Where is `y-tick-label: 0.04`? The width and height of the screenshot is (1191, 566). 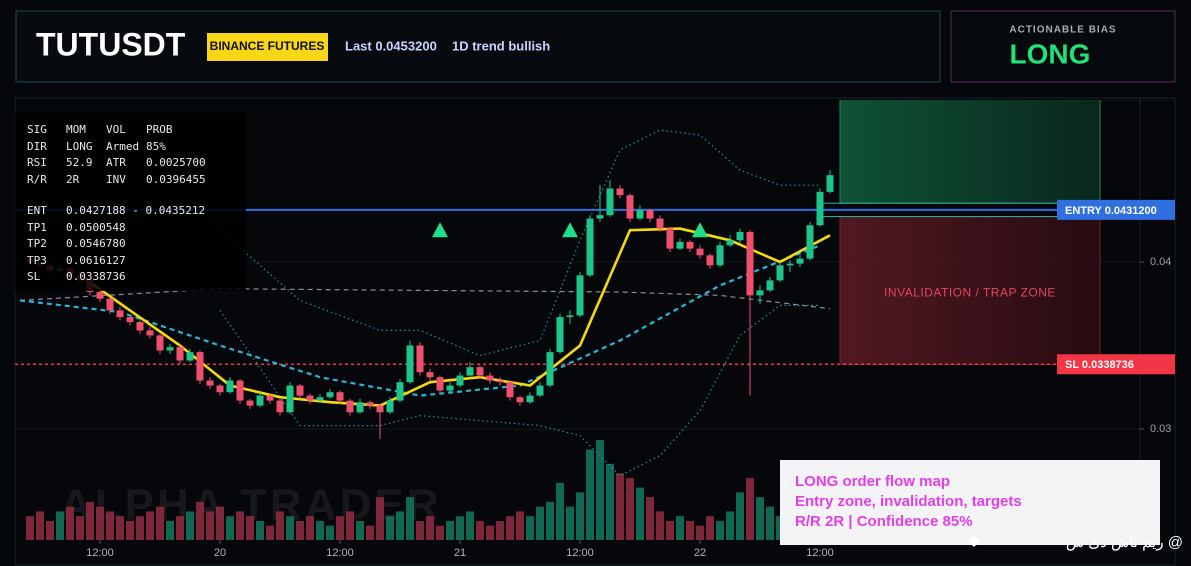 y-tick-label: 0.04 is located at coordinates (1160, 262).